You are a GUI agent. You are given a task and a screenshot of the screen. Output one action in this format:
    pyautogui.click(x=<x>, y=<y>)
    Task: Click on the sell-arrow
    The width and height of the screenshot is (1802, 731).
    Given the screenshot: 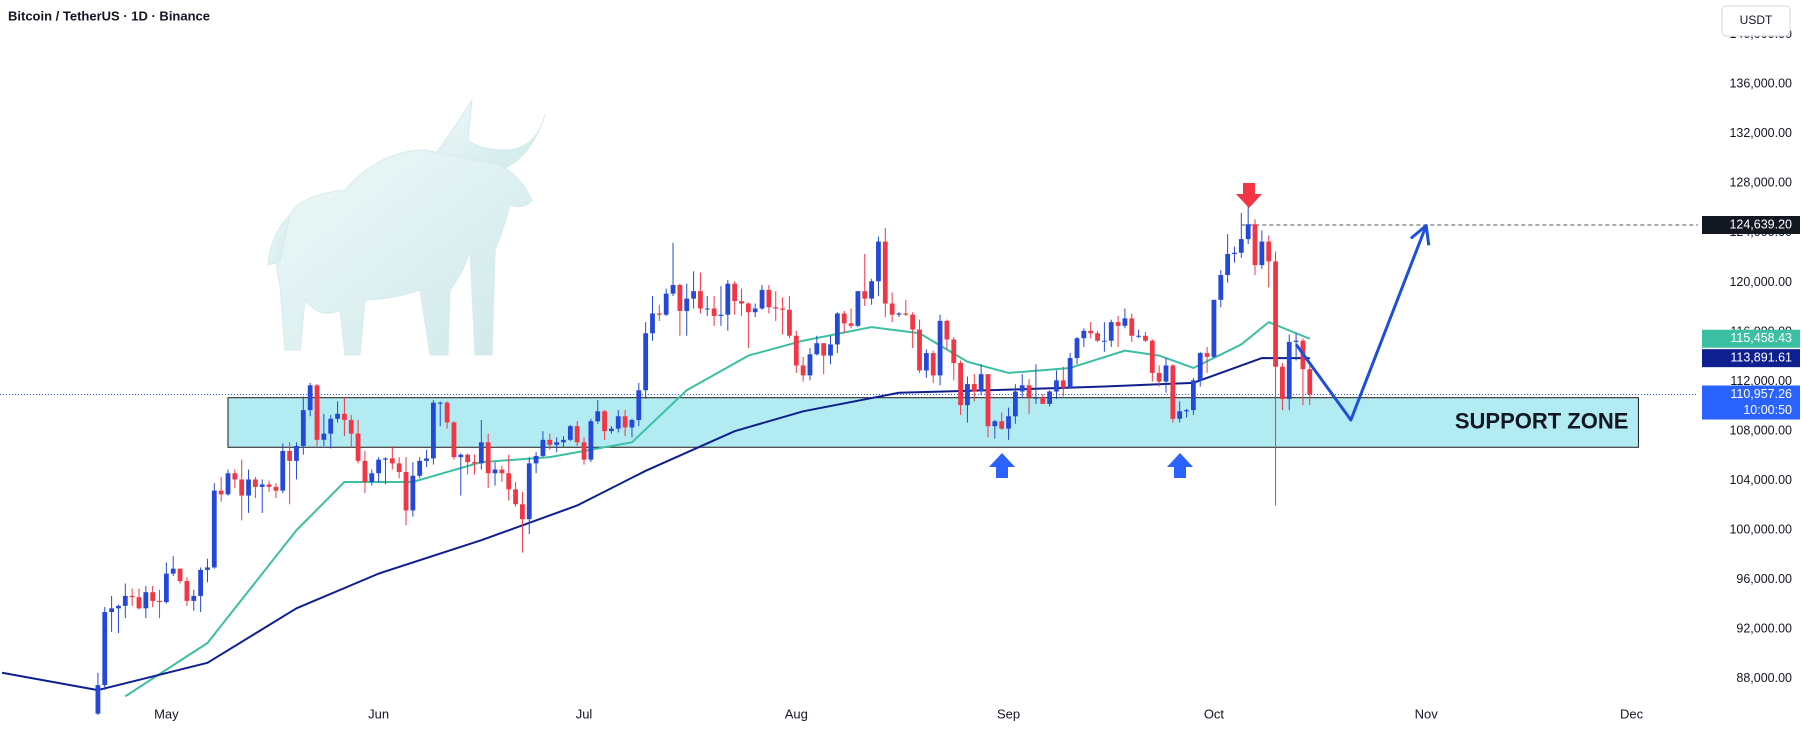 What is the action you would take?
    pyautogui.click(x=1249, y=195)
    